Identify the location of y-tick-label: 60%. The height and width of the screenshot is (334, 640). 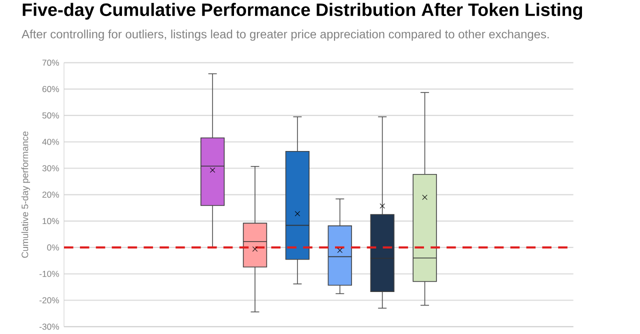
(50, 89).